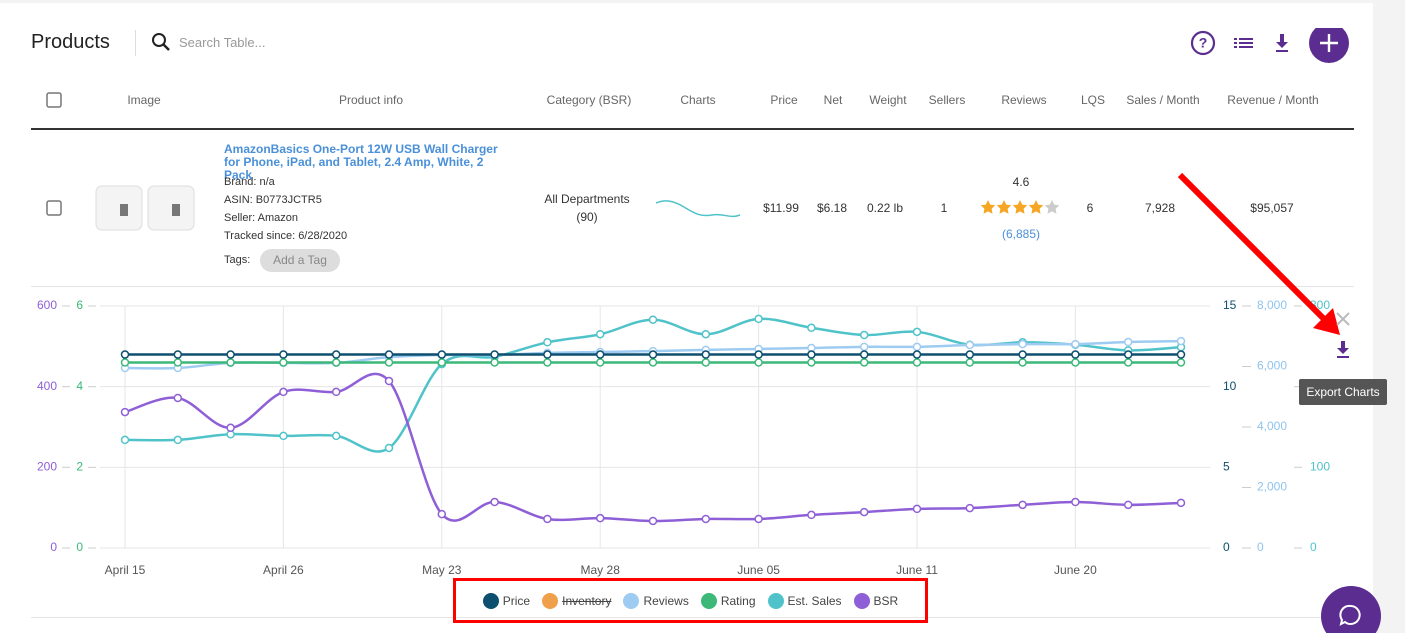 The height and width of the screenshot is (633, 1405). Describe the element at coordinates (1258, 253) in the screenshot. I see `annotation-arrow` at that location.